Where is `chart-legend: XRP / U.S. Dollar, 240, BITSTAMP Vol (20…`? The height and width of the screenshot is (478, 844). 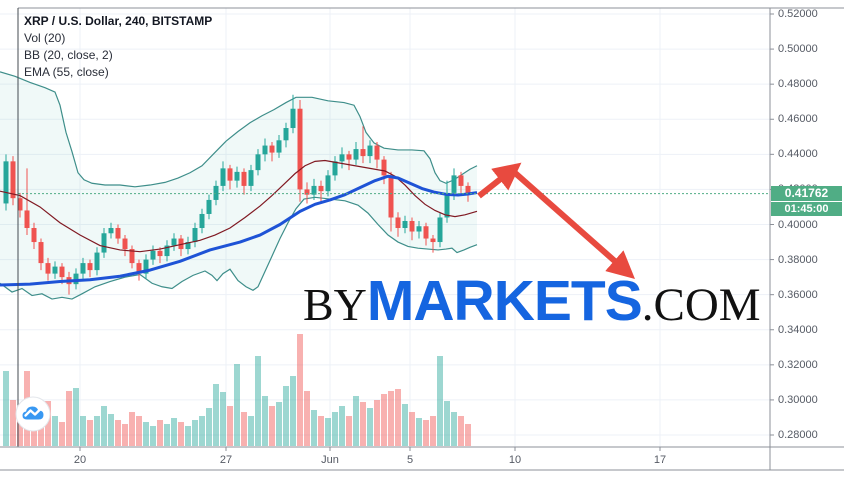 chart-legend: XRP / U.S. Dollar, 240, BITSTAMP Vol (20… is located at coordinates (118, 47).